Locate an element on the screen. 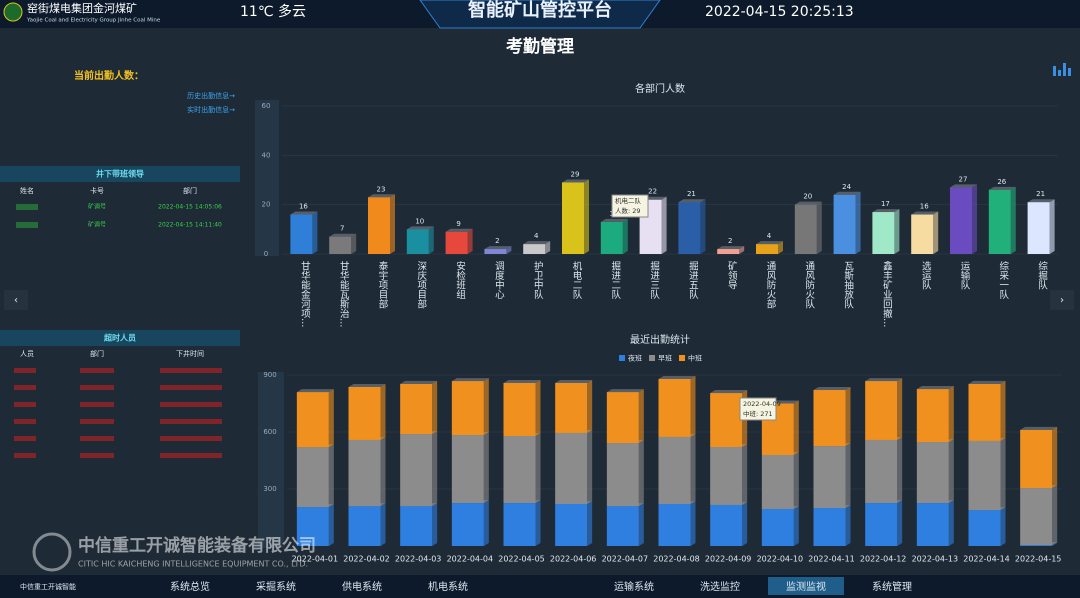 This screenshot has height=598, width=1080. attendance-link: 实时出勤信息→ is located at coordinates (211, 109).